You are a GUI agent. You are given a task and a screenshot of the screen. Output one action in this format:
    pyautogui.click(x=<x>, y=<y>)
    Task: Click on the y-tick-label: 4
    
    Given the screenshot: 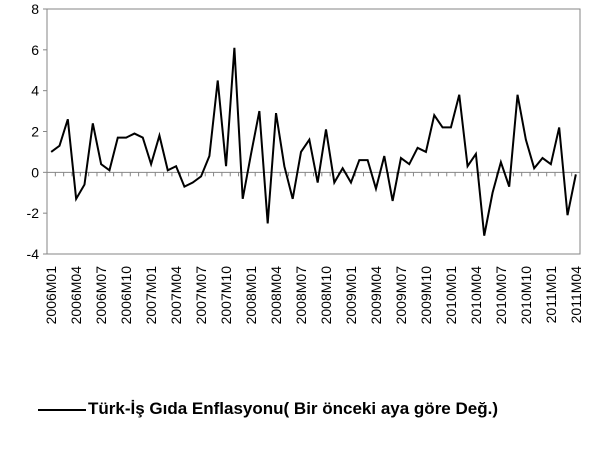 What is the action you would take?
    pyautogui.click(x=35, y=91)
    